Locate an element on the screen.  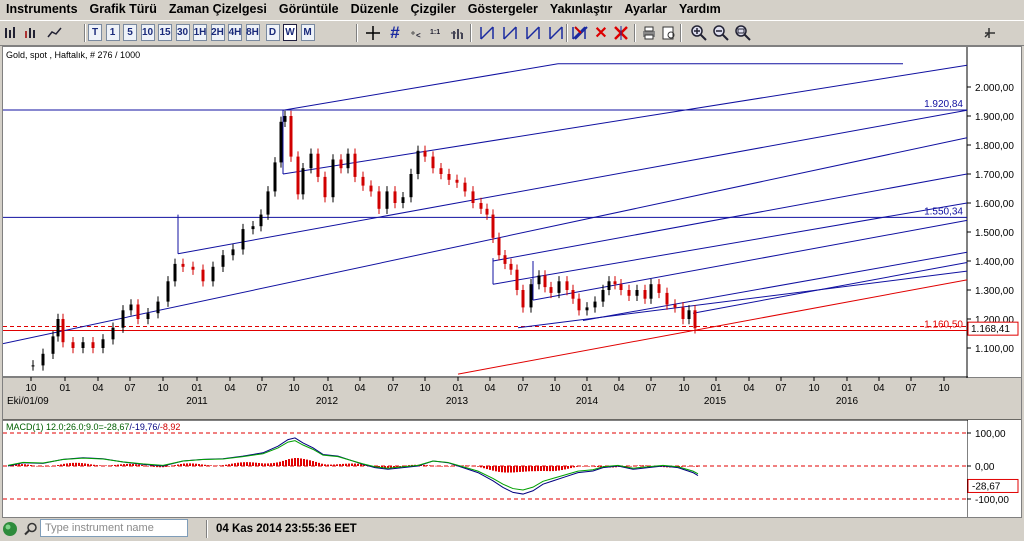
timeframe-button-M: M is located at coordinates (307, 32).